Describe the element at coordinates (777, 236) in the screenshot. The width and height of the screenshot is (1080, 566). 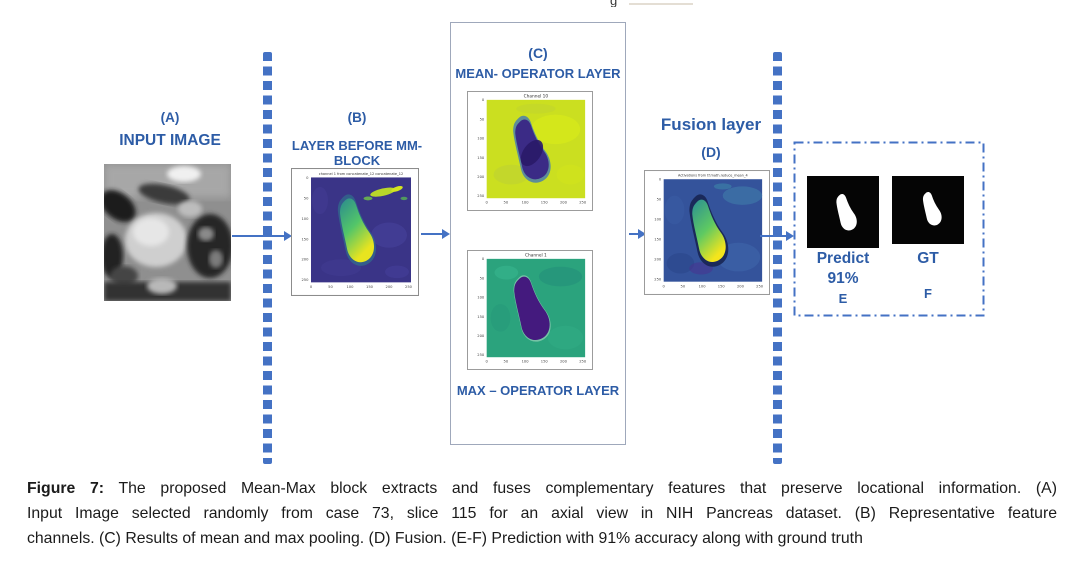
I see `arrow-d-to-ef` at that location.